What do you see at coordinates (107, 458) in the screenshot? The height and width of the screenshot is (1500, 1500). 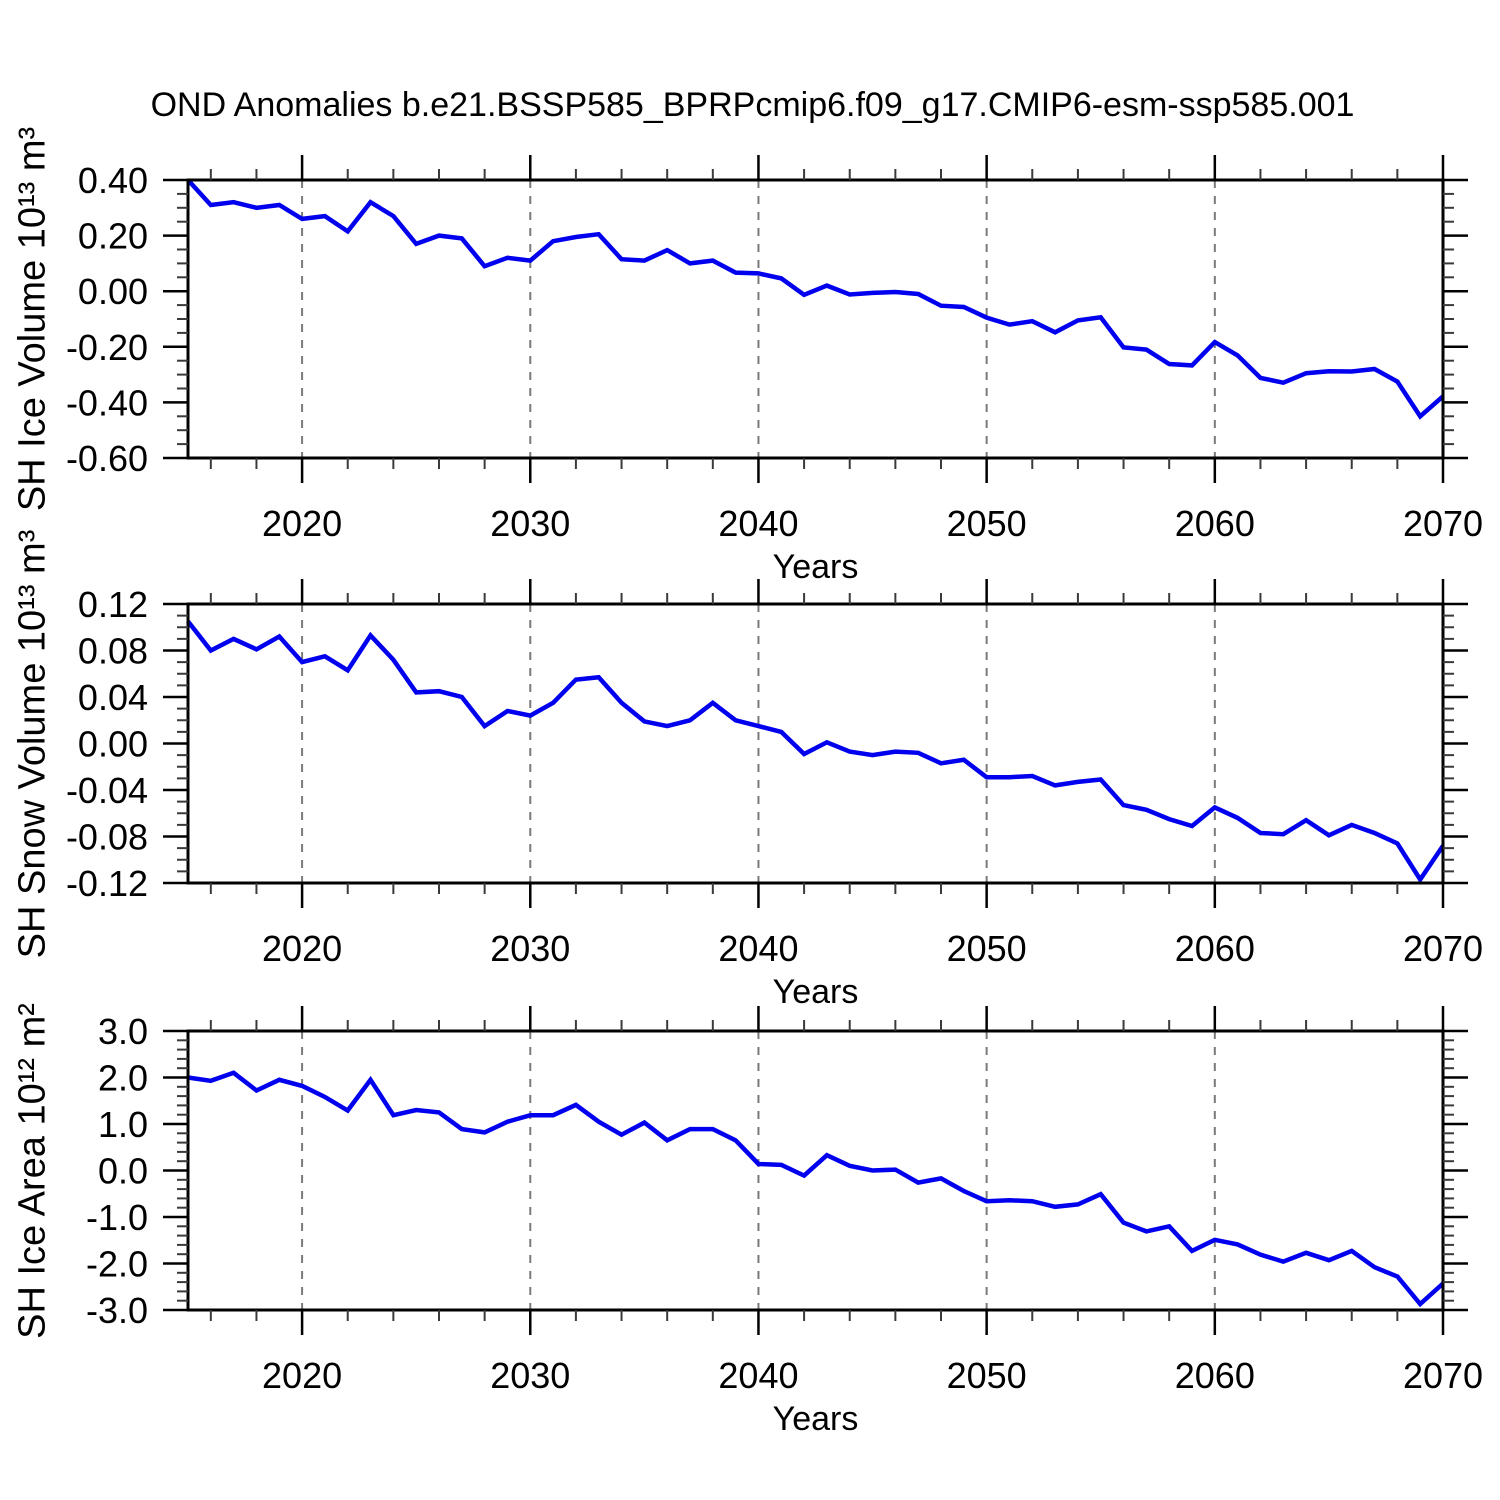 I see `y-tick-label: -0.60` at bounding box center [107, 458].